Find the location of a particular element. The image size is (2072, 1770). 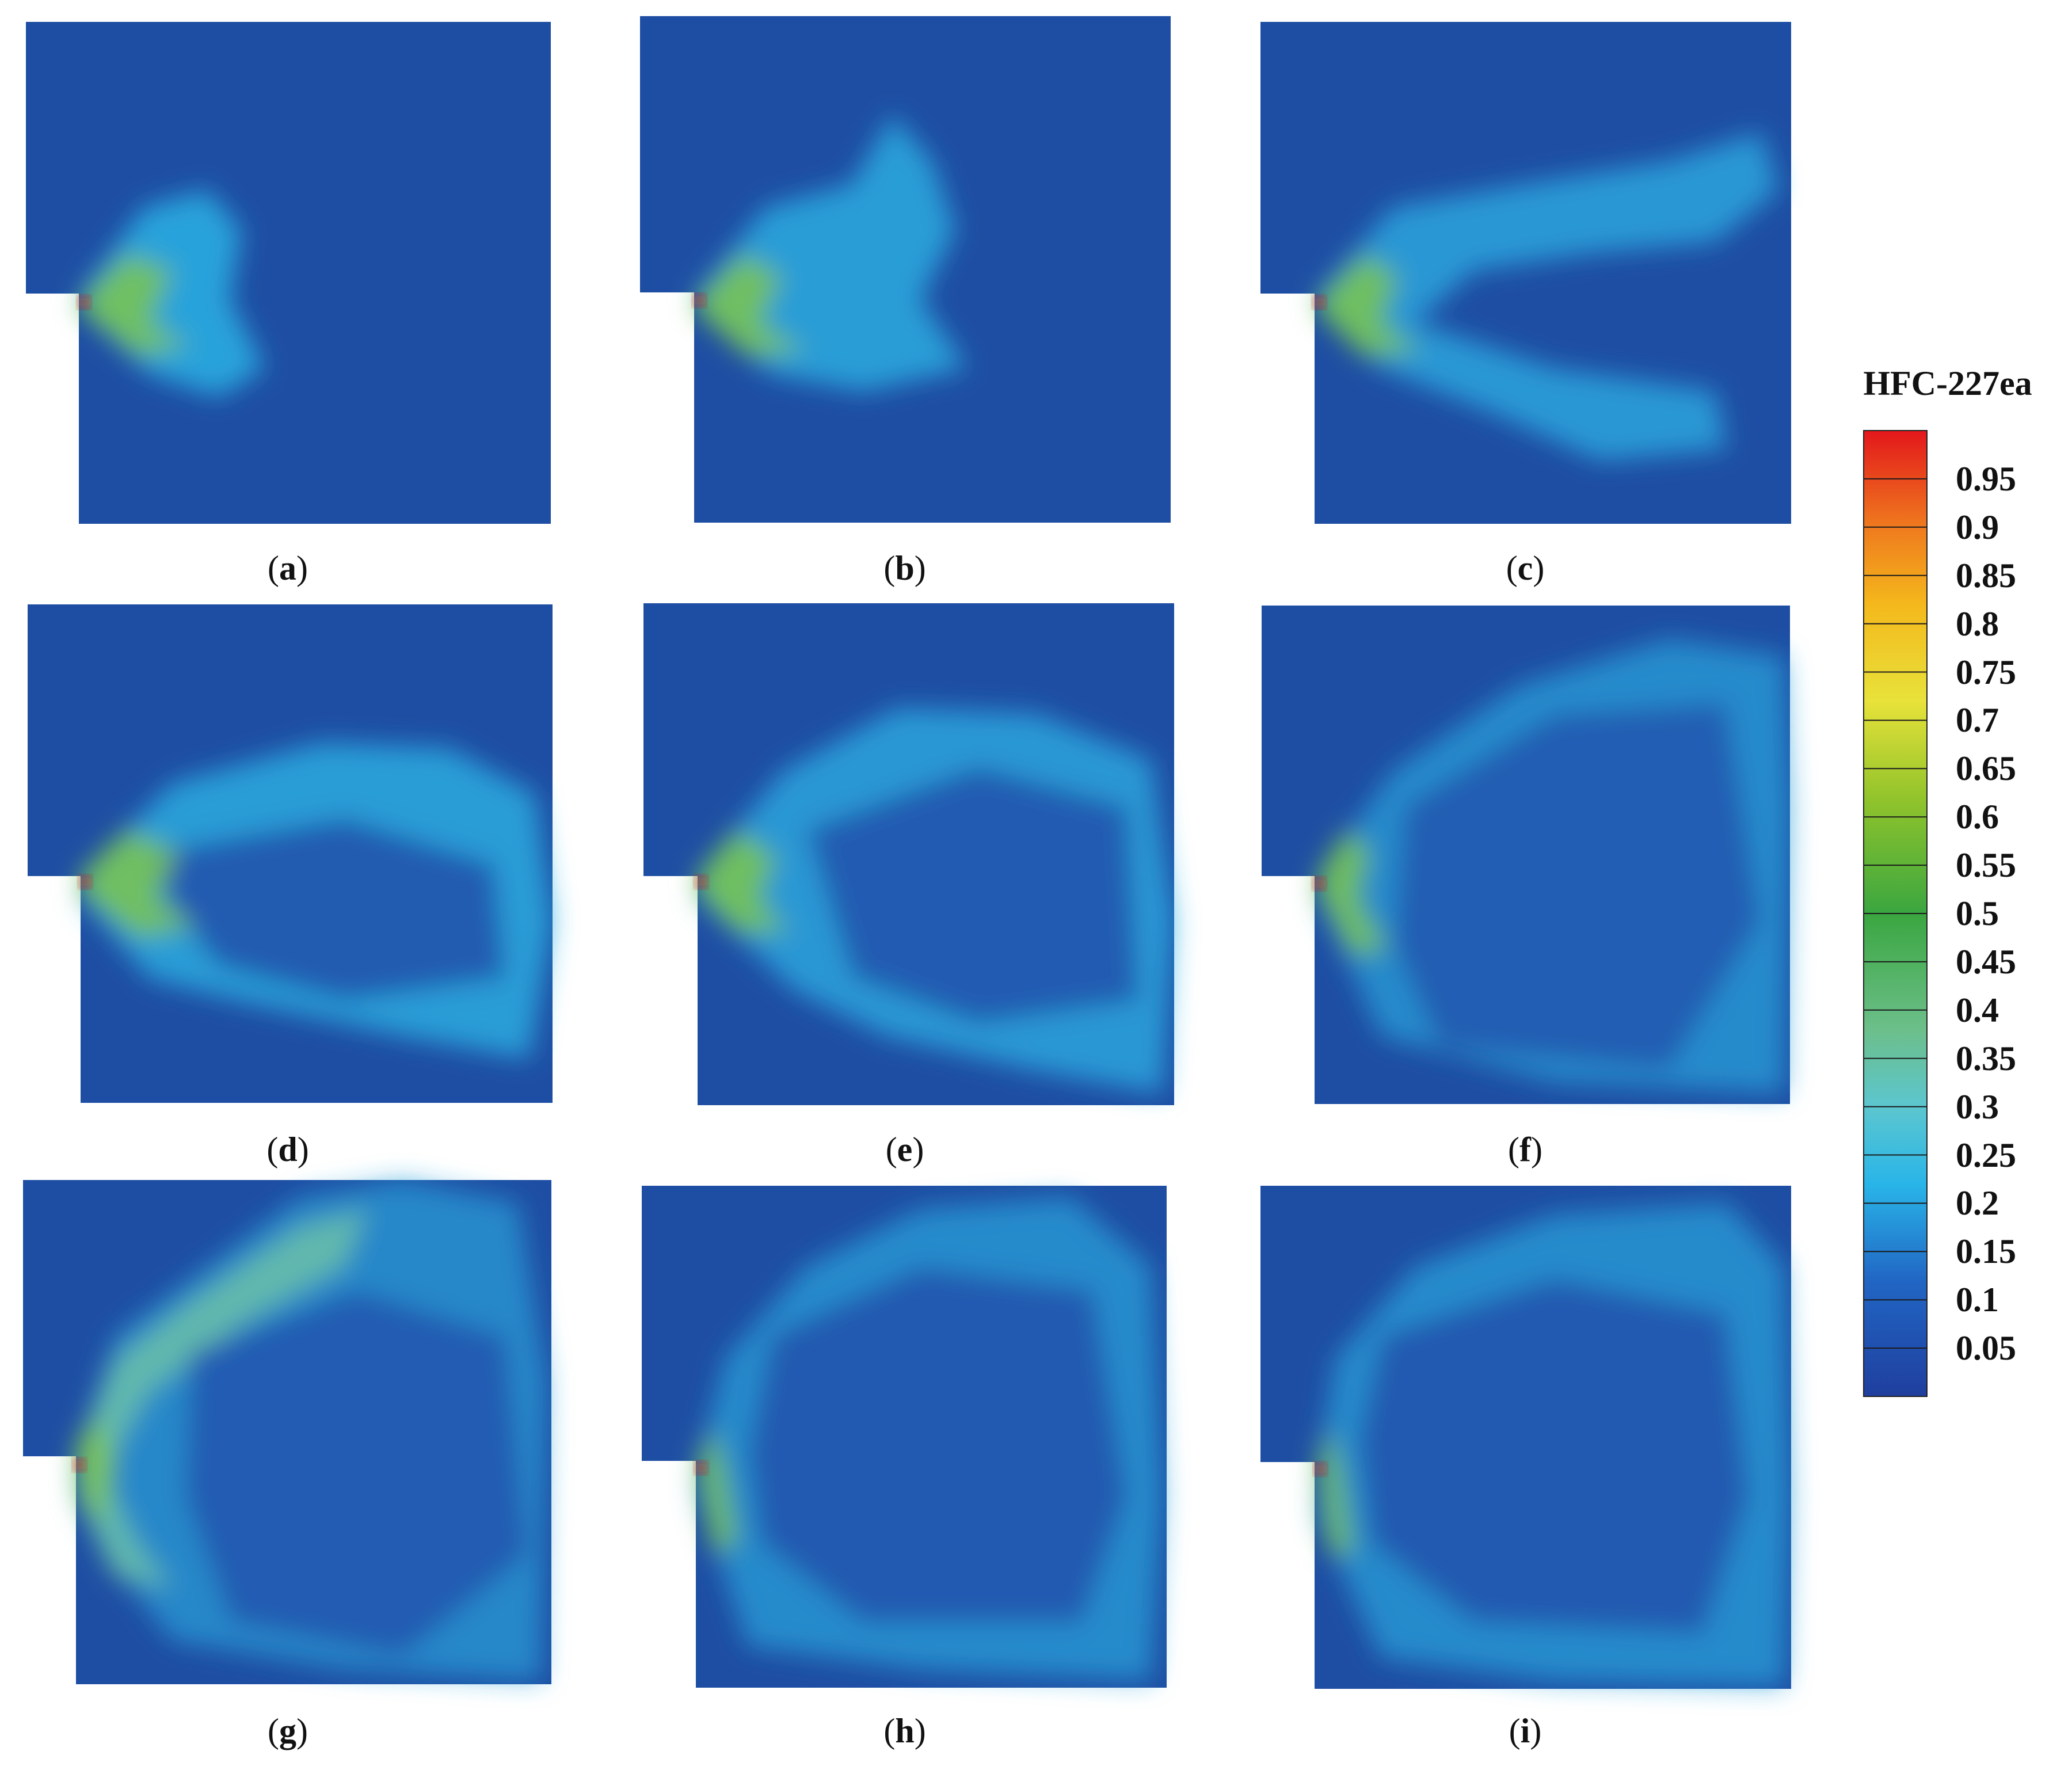

colorbar-tick-label: 0.1 is located at coordinates (1978, 1300).